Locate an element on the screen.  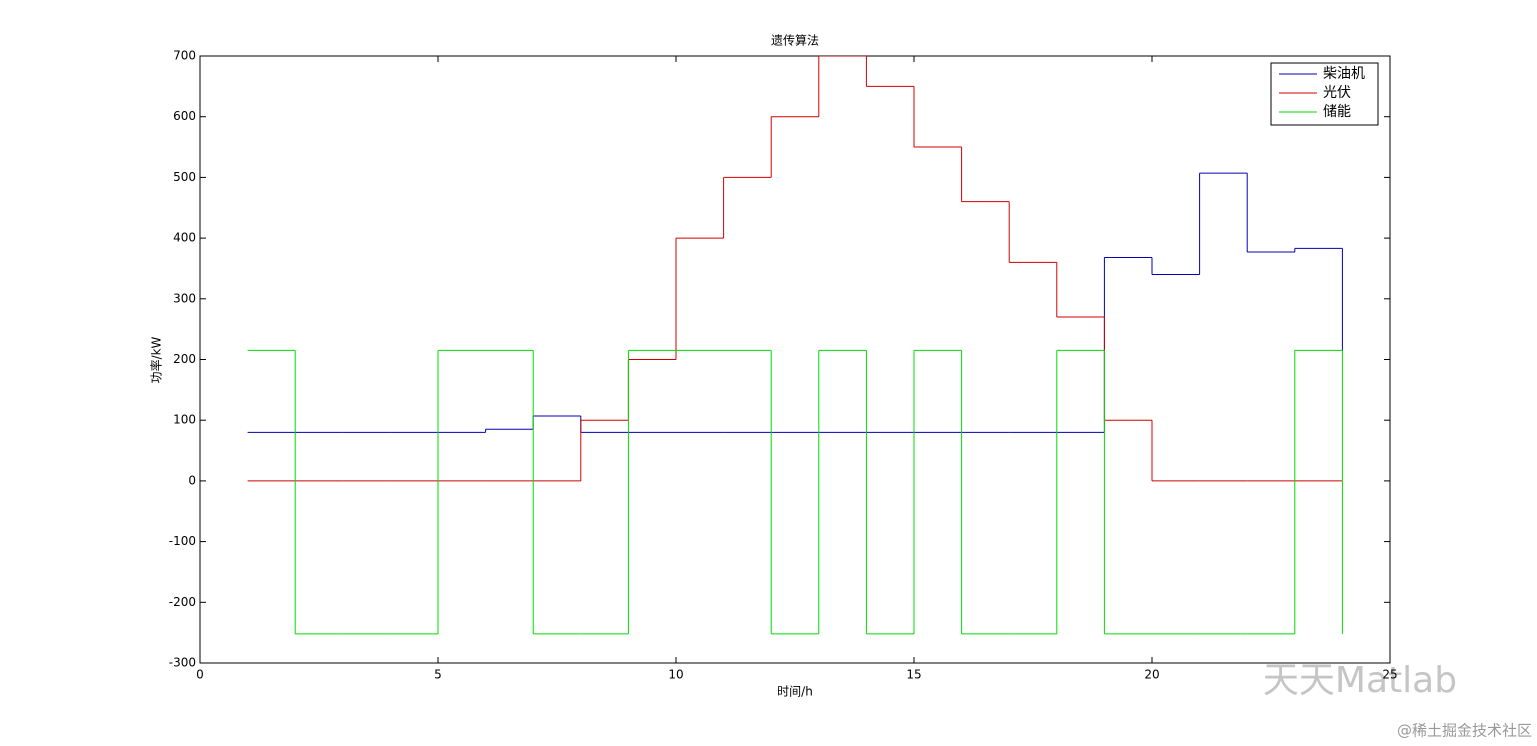
x-tick-label: 5 is located at coordinates (438, 675).